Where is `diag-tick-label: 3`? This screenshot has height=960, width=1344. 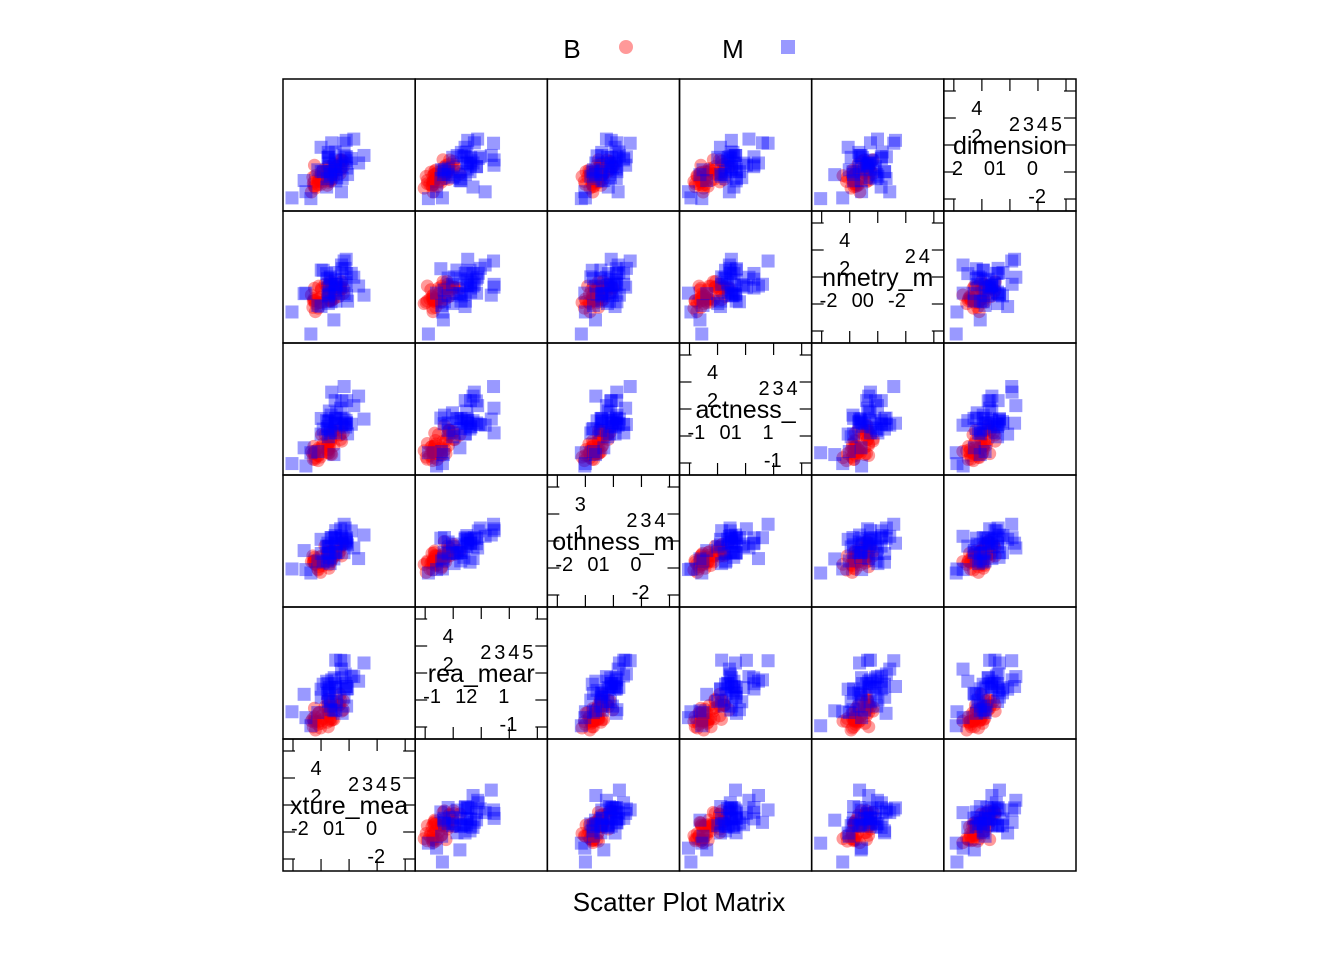
diag-tick-label: 3 is located at coordinates (367, 785).